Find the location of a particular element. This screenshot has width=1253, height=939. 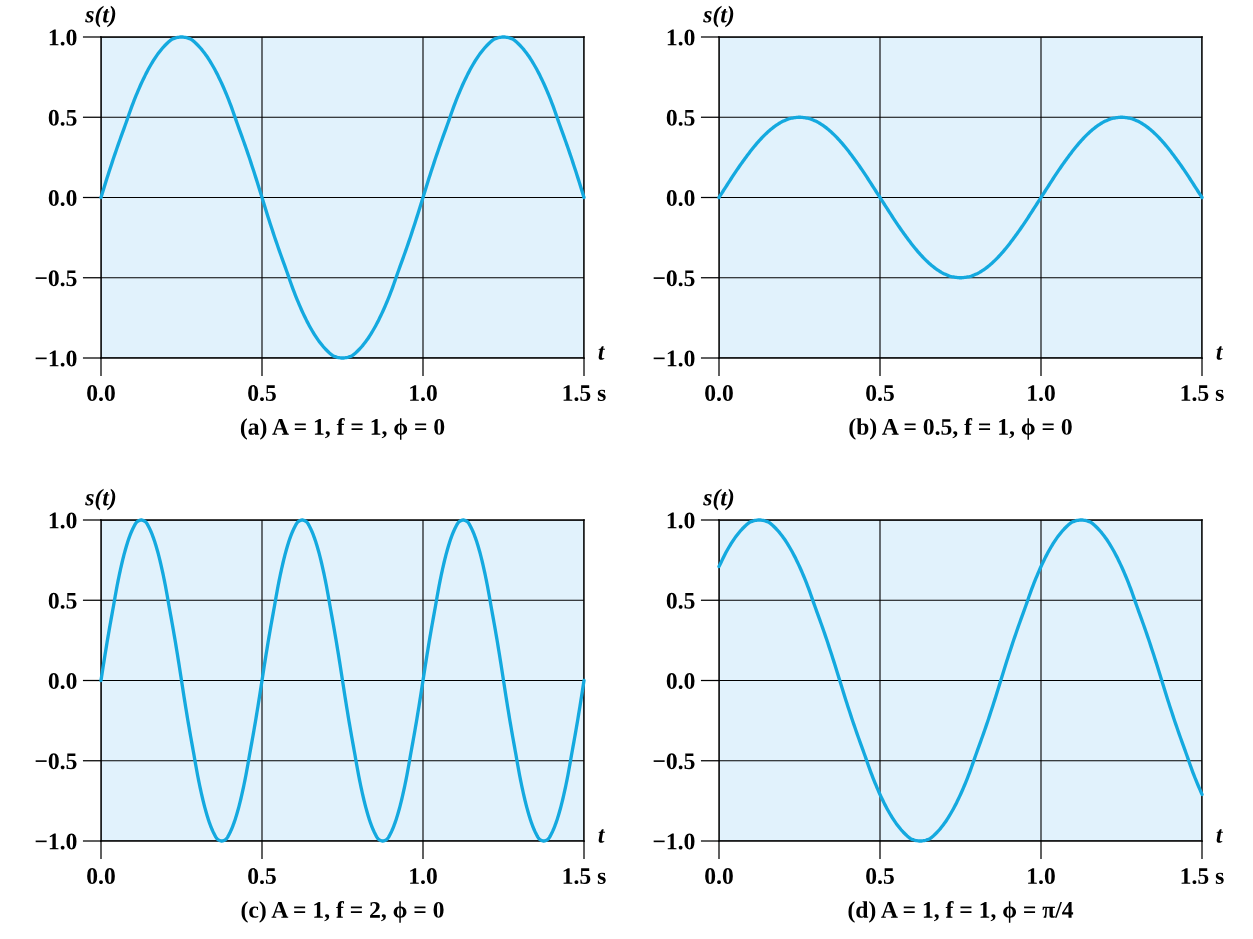

text: (b) A = 0.5, f = 1, ϕ = 0 is located at coordinates (960, 429).